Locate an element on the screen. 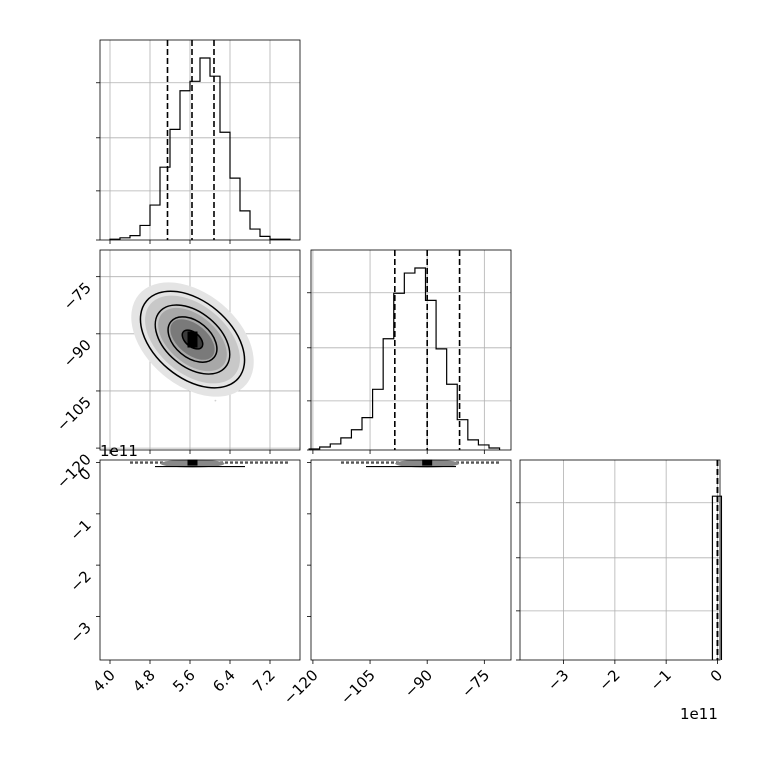 Image resolution: width=760 pixels, height=760 pixels. row1-ytick-label-2: −105 is located at coordinates (74, 414).